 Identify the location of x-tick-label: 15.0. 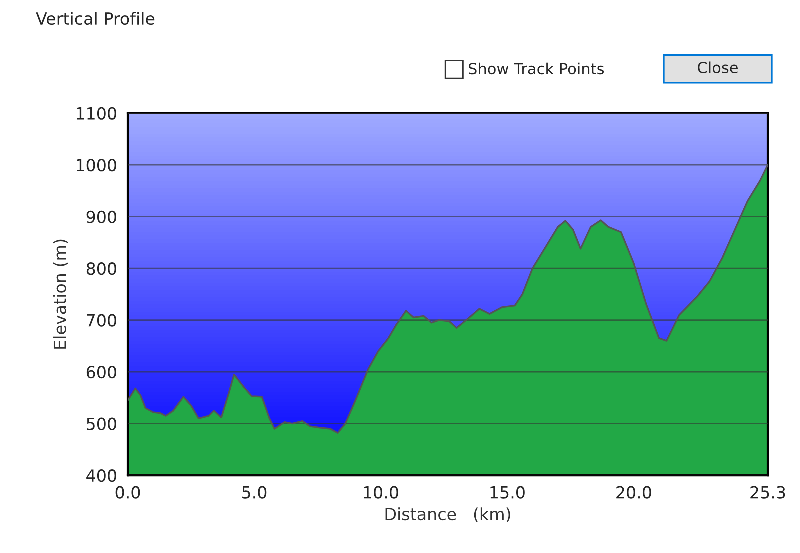
(507, 492).